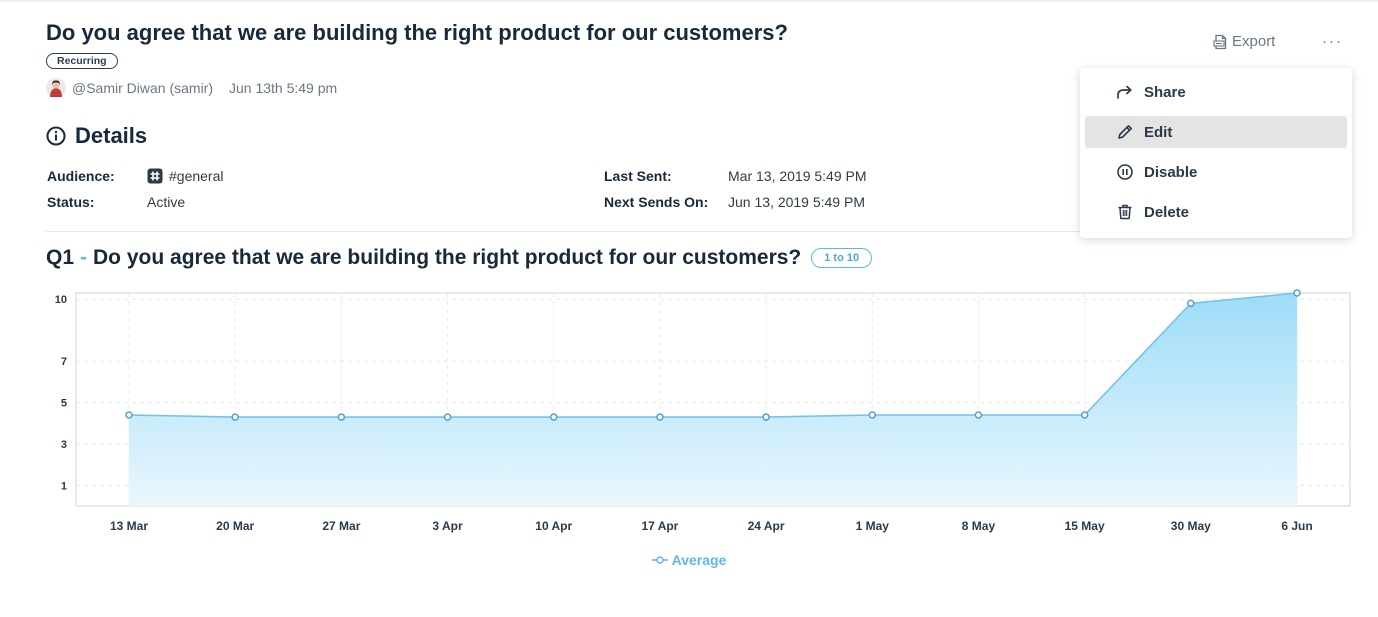 The width and height of the screenshot is (1378, 617). Describe the element at coordinates (1254, 41) in the screenshot. I see `export-label: Export` at that location.